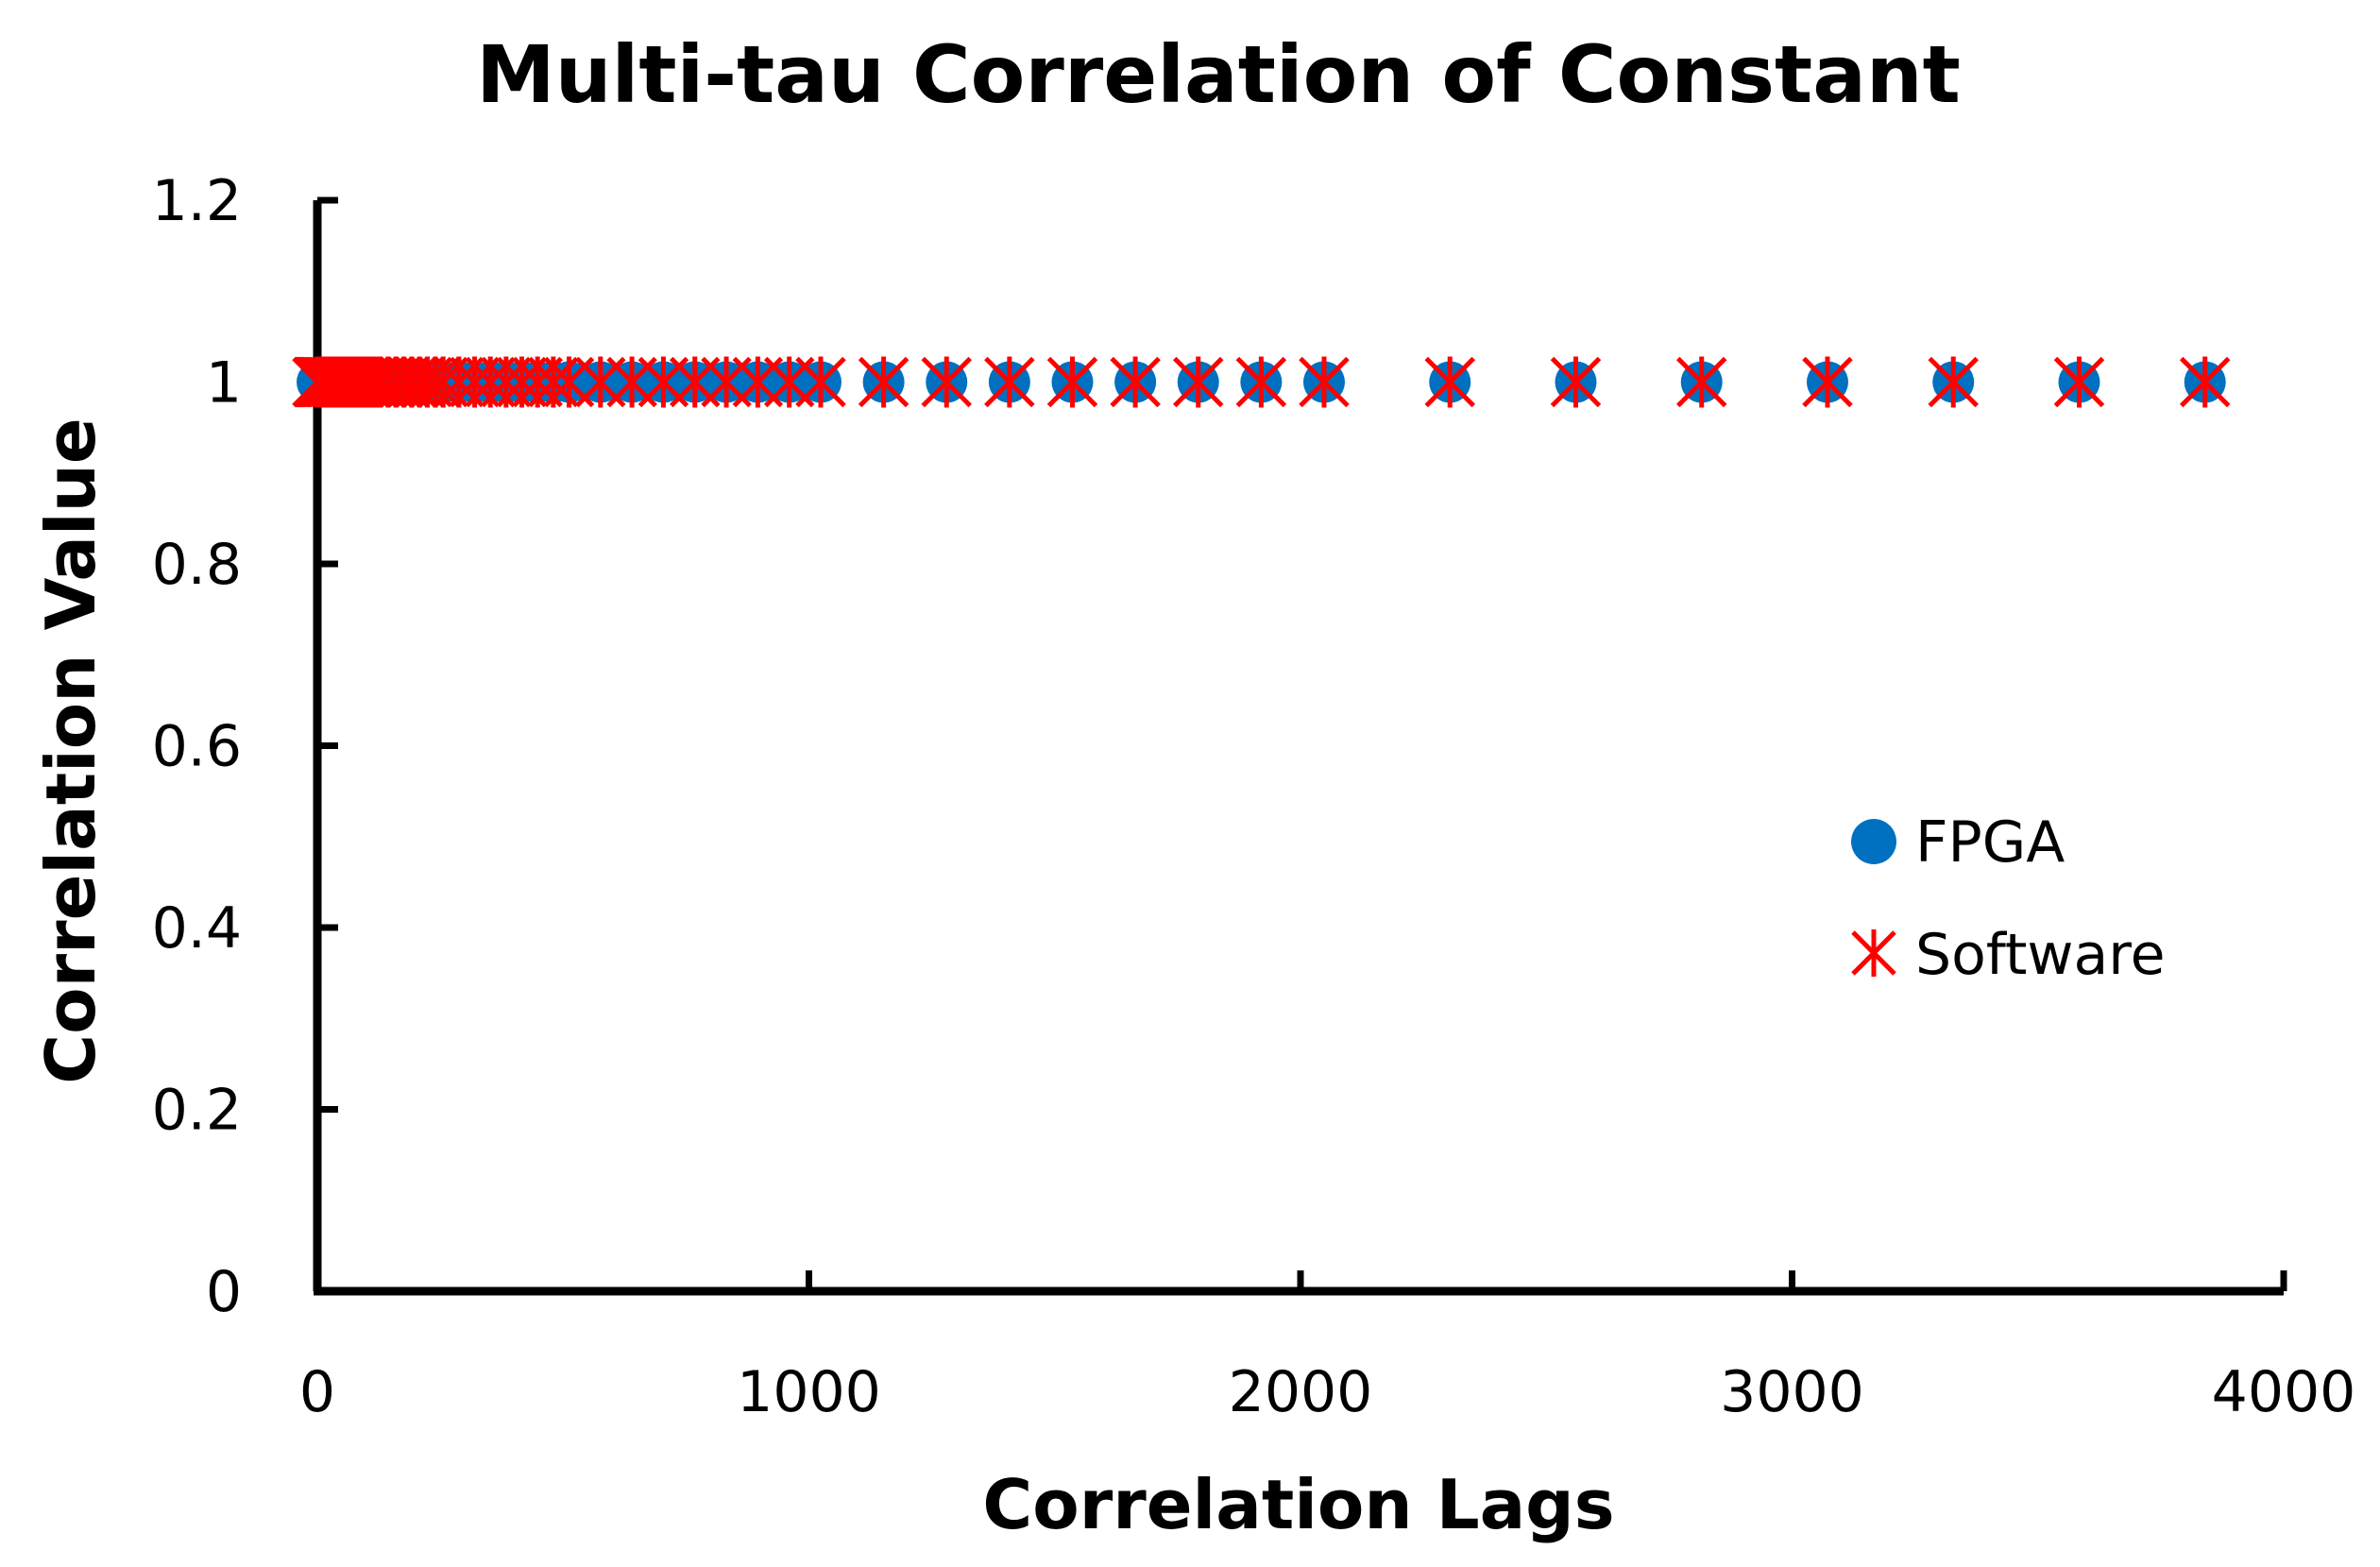 The width and height of the screenshot is (2380, 1567). What do you see at coordinates (2284, 1392) in the screenshot?
I see `x-tick-label: 4000` at bounding box center [2284, 1392].